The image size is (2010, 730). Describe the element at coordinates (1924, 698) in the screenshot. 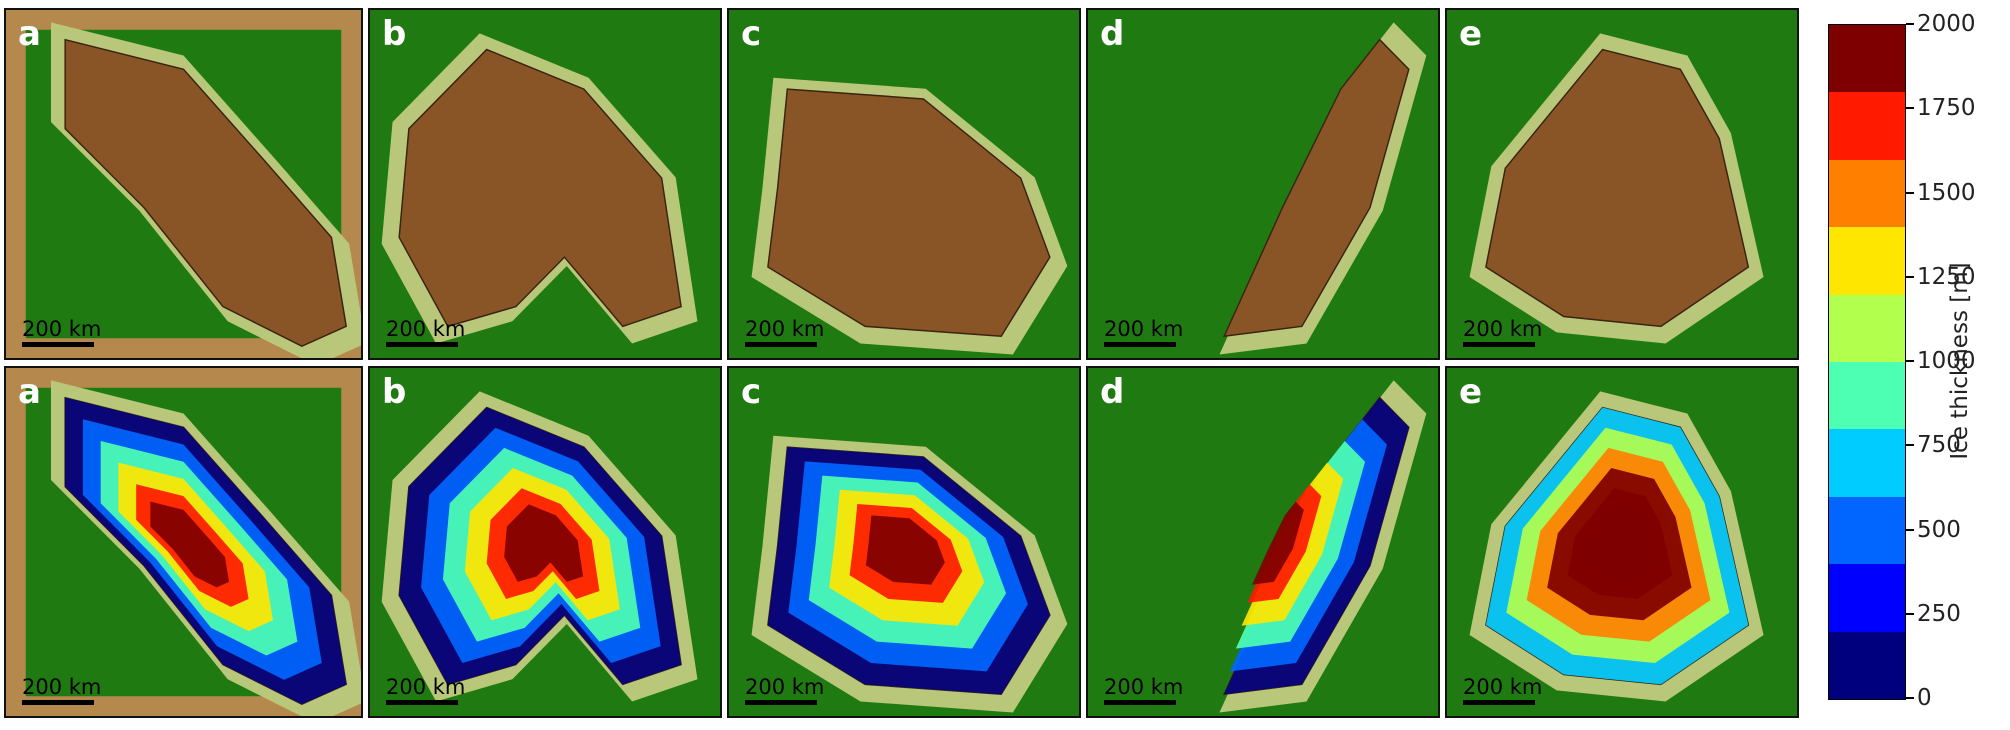

I see `colorbar-tick-label: 0` at that location.